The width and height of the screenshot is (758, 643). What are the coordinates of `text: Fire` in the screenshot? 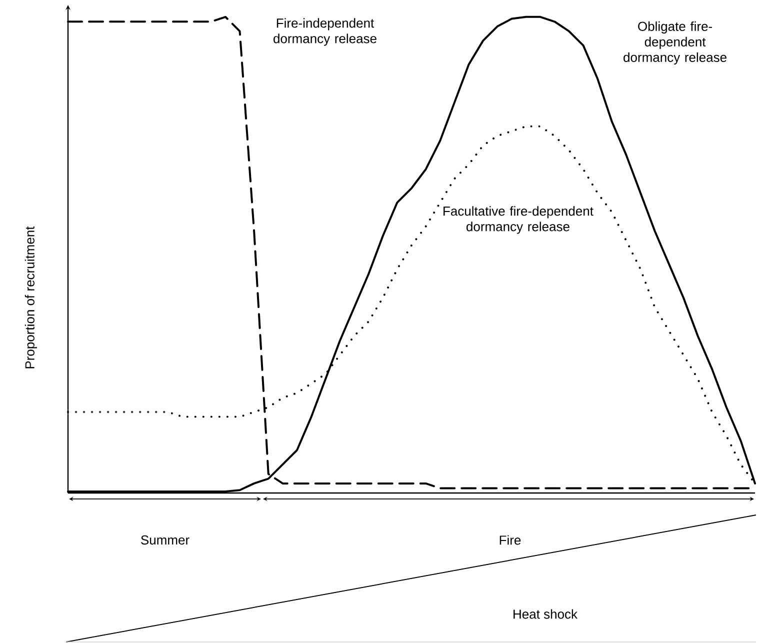 It's located at (510, 540).